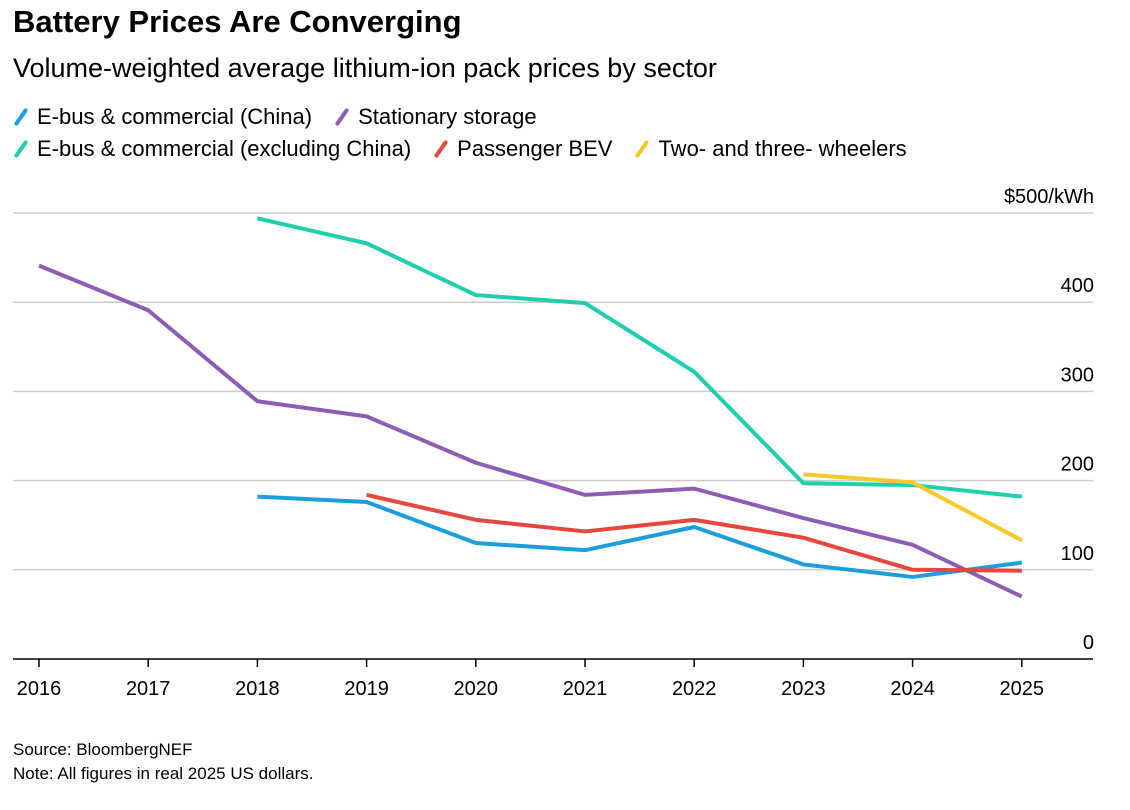  What do you see at coordinates (39, 689) in the screenshot?
I see `x-tick-label: 2016` at bounding box center [39, 689].